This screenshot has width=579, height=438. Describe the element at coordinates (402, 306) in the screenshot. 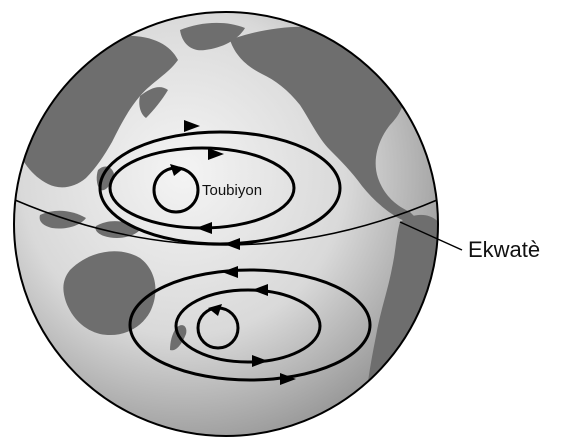

I see `south-america-land` at that location.